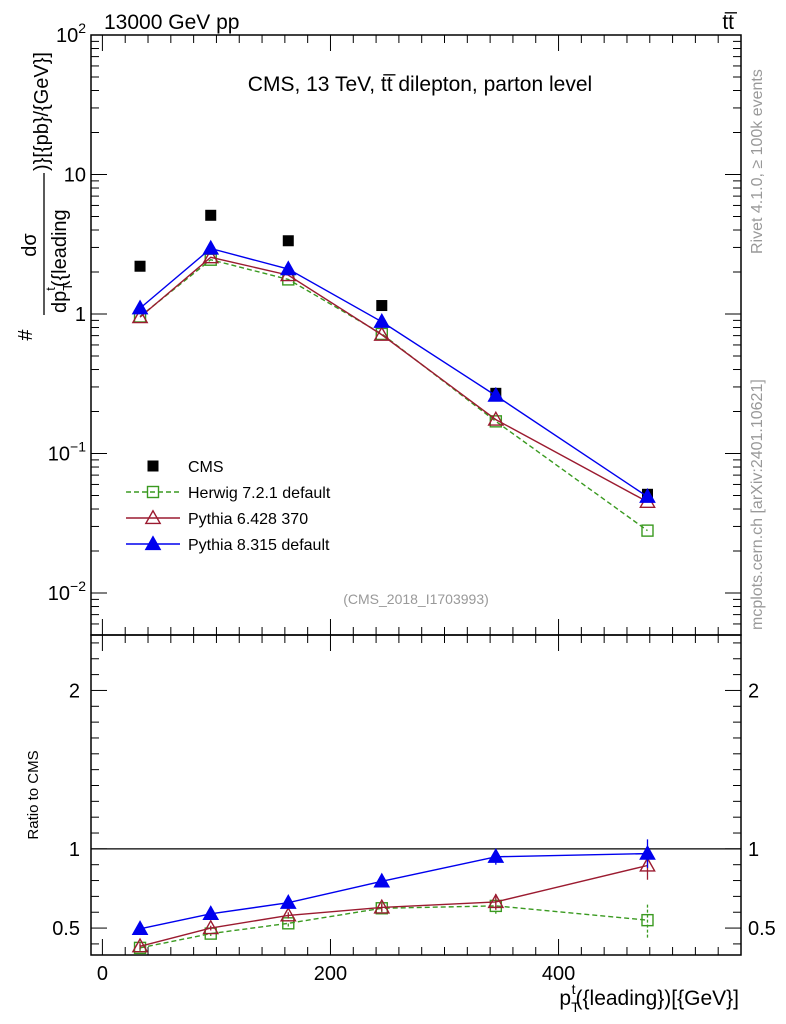 Image resolution: width=786 pixels, height=1024 pixels. Describe the element at coordinates (558, 974) in the screenshot. I see `x-tick-label: 400` at that location.